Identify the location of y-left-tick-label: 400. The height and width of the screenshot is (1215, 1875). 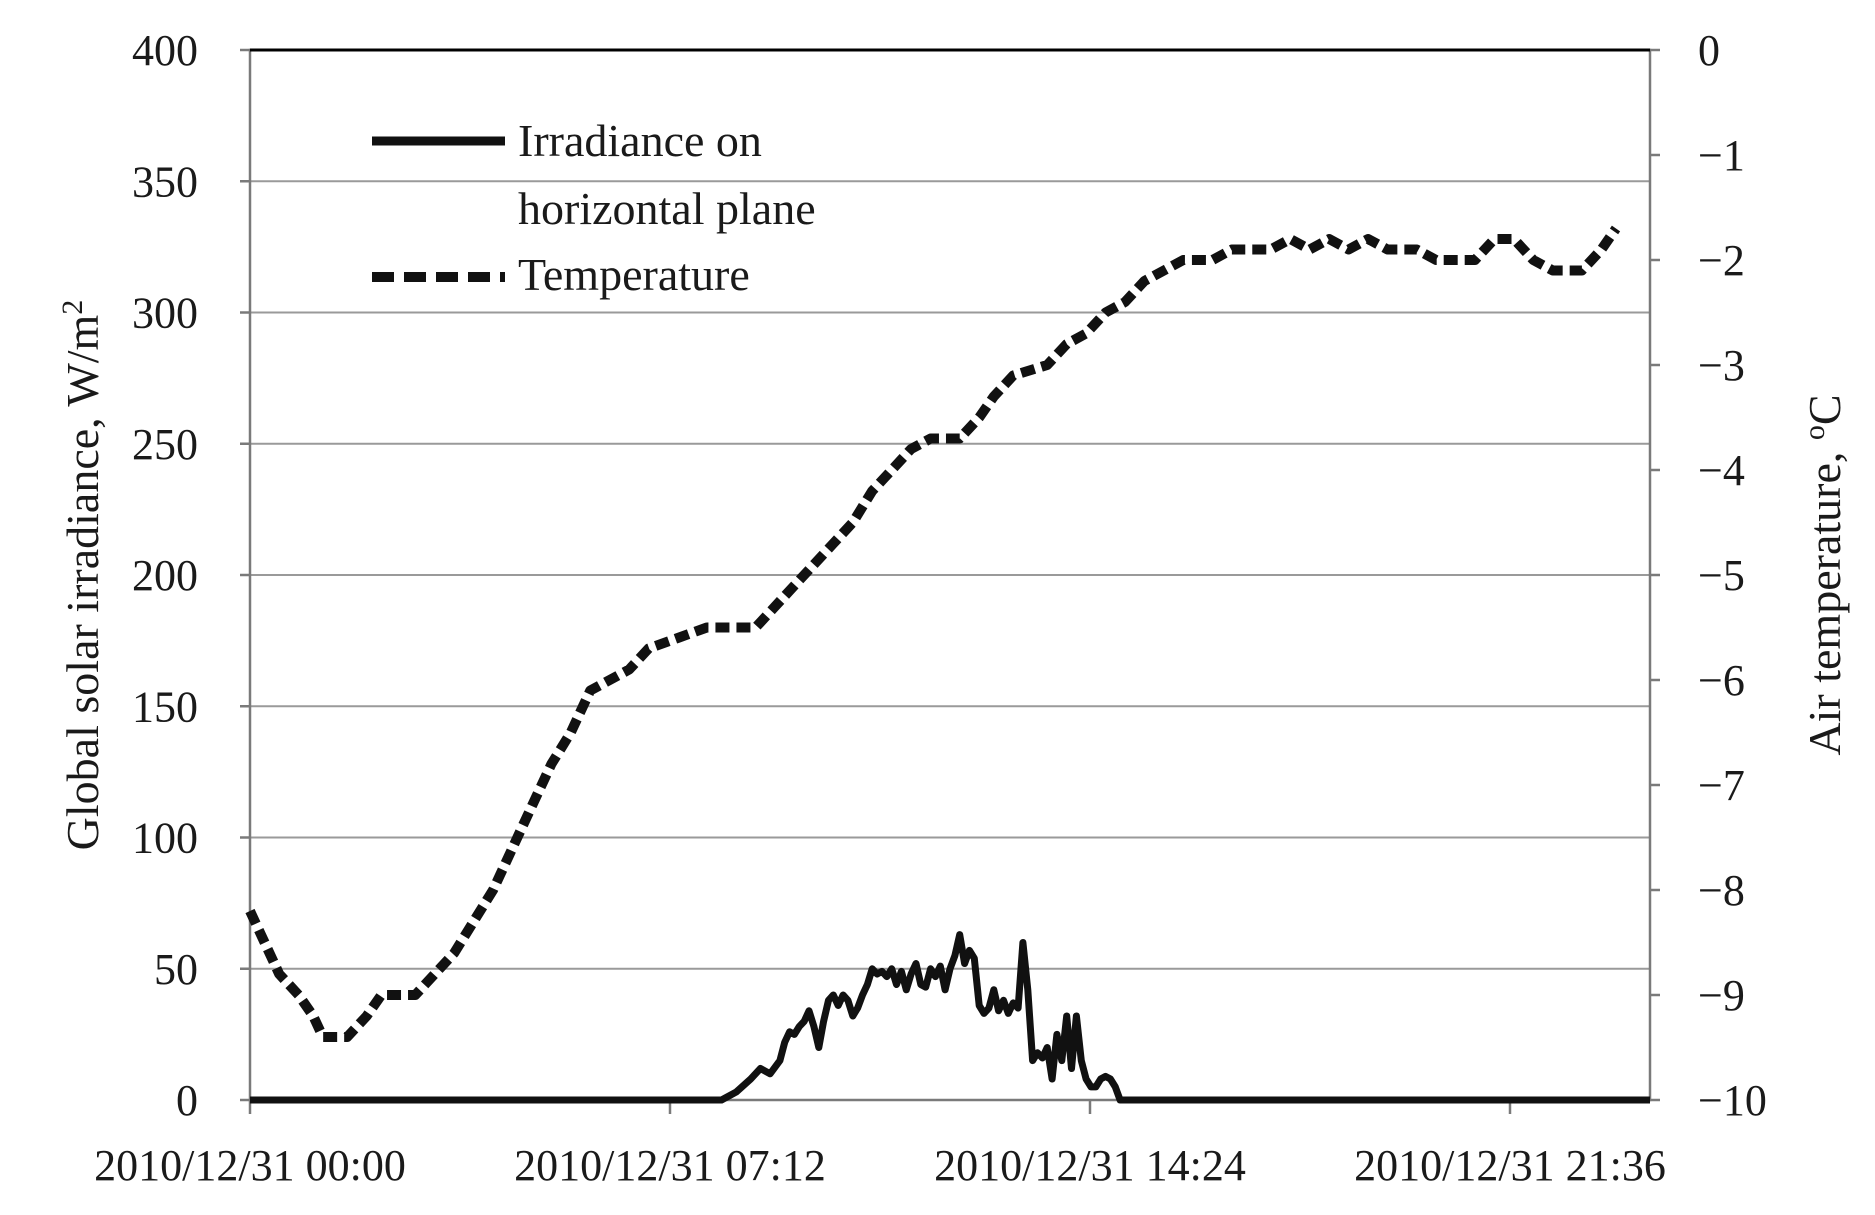
(165, 50).